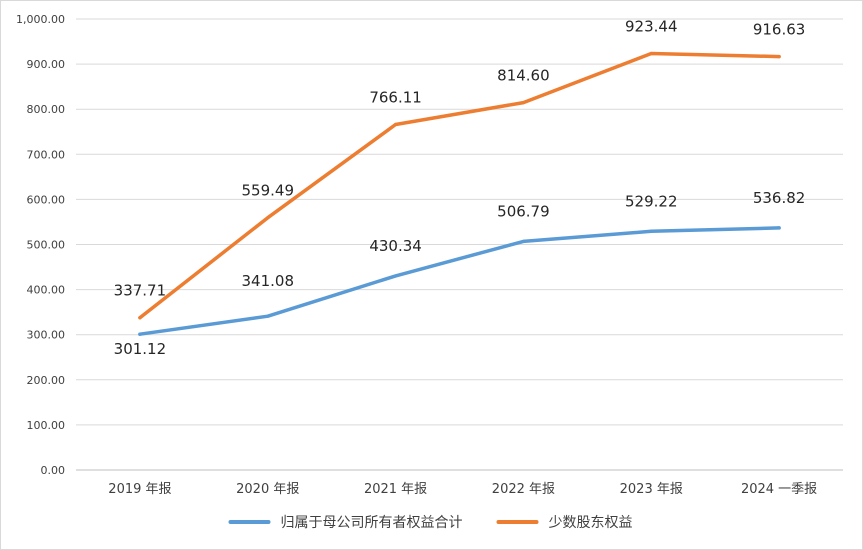  What do you see at coordinates (268, 191) in the screenshot?
I see `data-label: 559.49` at bounding box center [268, 191].